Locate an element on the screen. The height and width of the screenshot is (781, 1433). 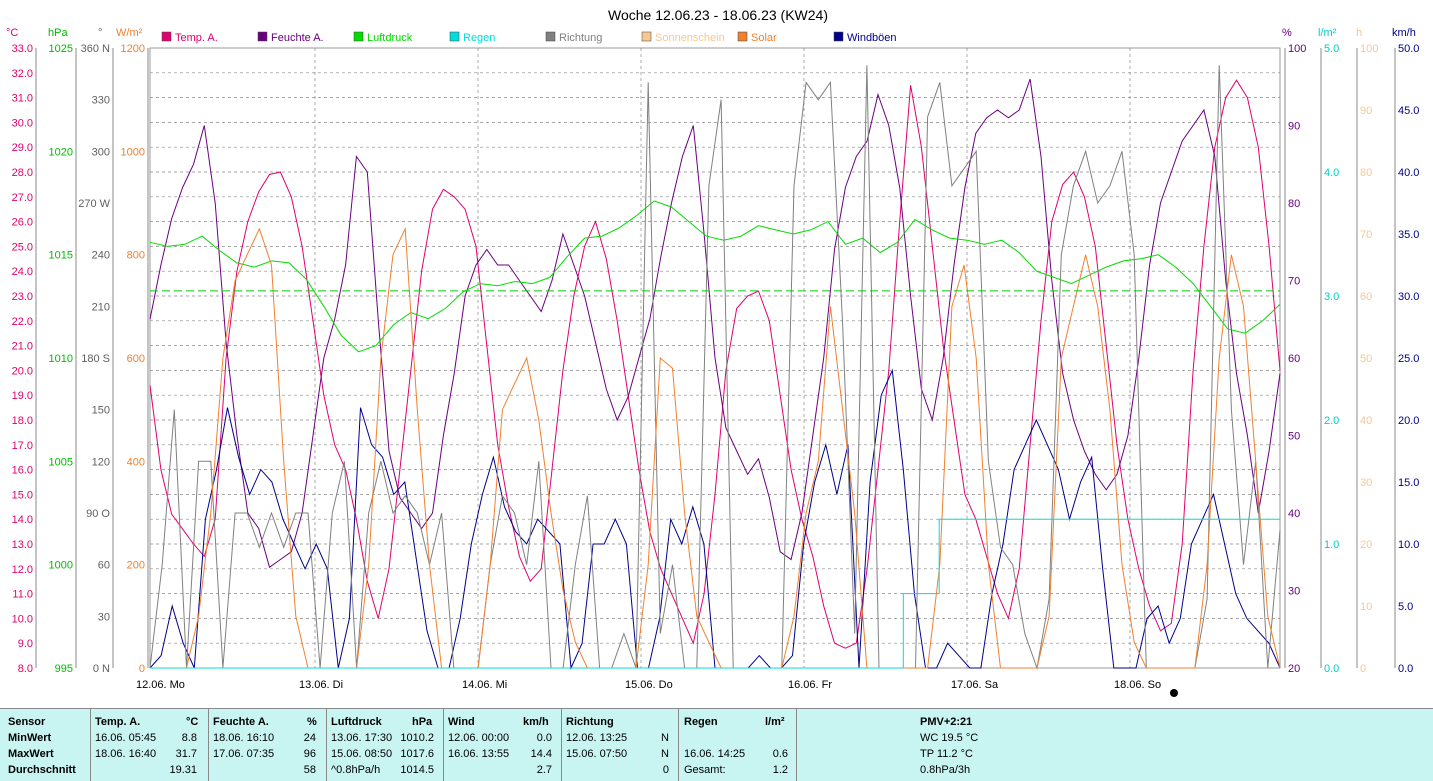
time-marker-icon is located at coordinates (1174, 693).